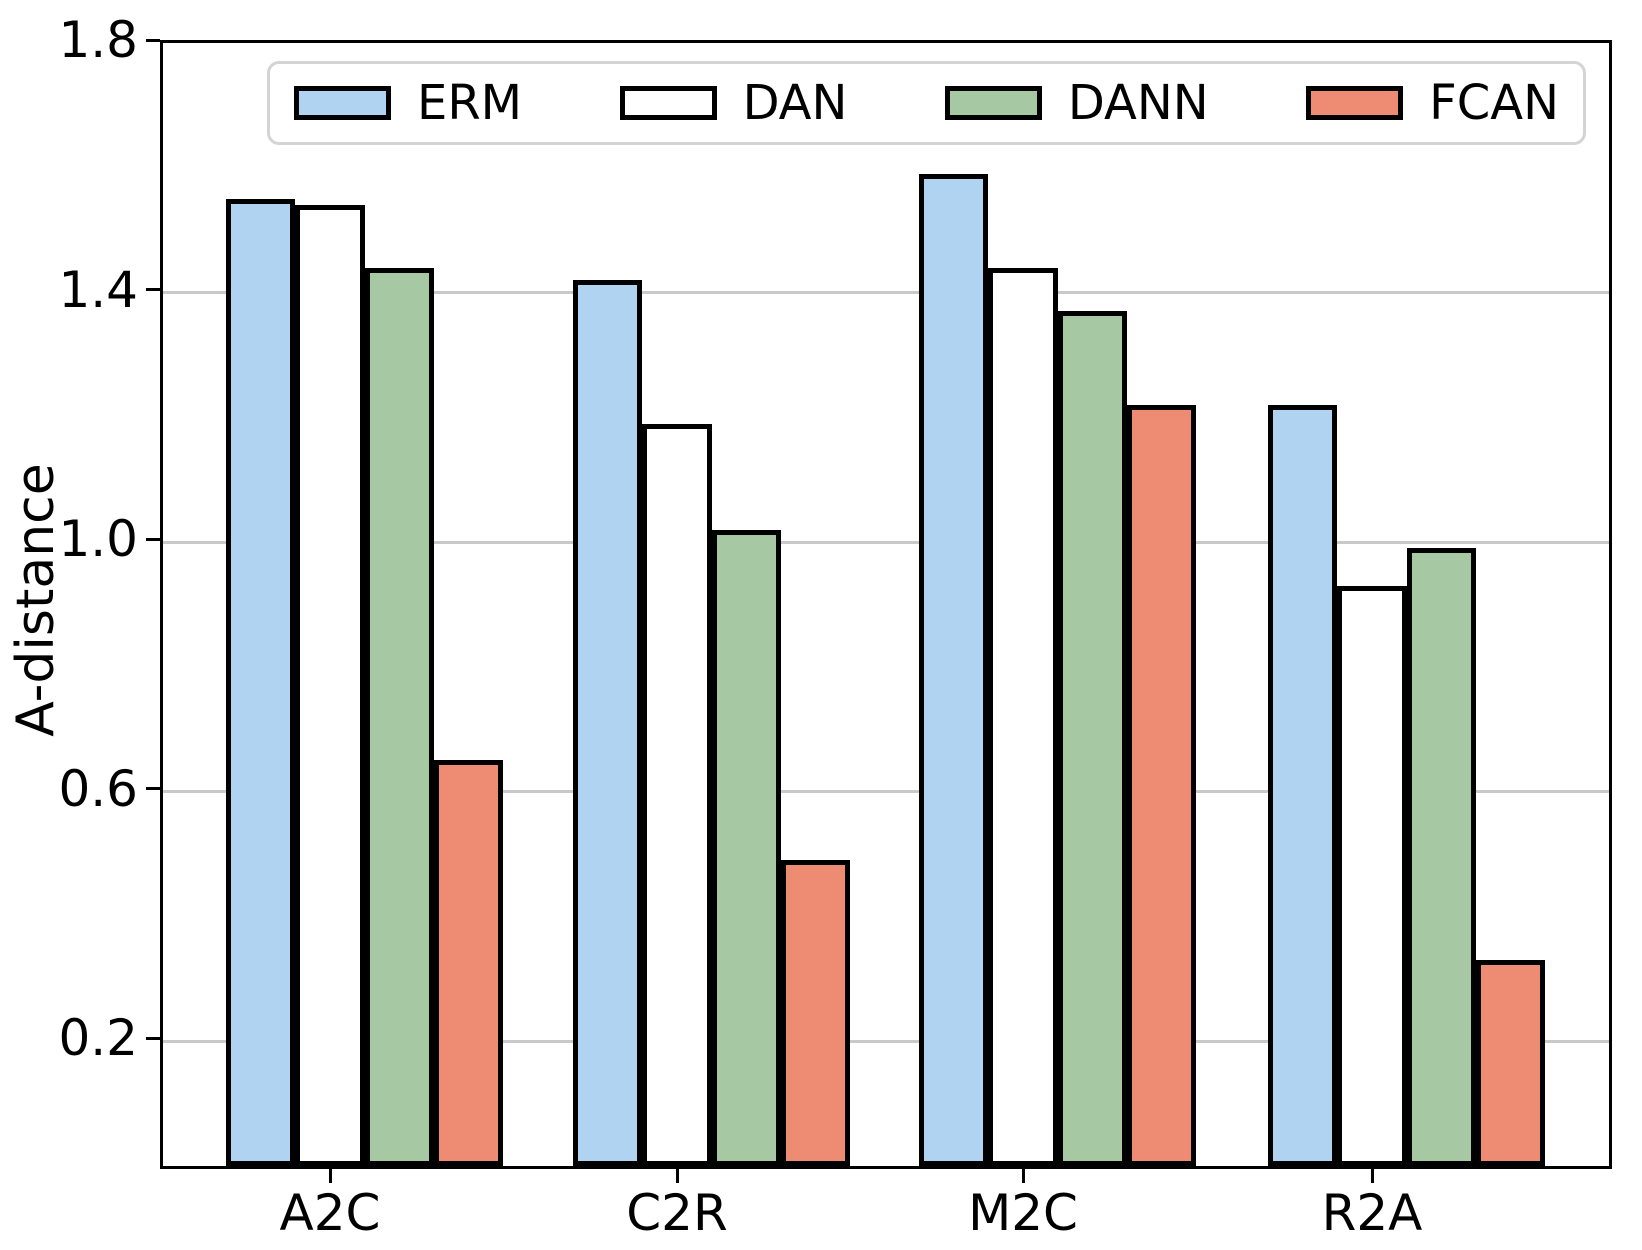 The width and height of the screenshot is (1642, 1250). I want to click on bar-erm-r2a, so click(1302, 785).